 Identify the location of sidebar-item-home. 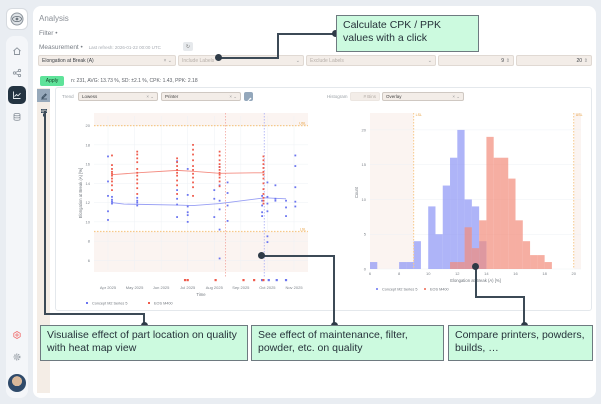
(17, 51).